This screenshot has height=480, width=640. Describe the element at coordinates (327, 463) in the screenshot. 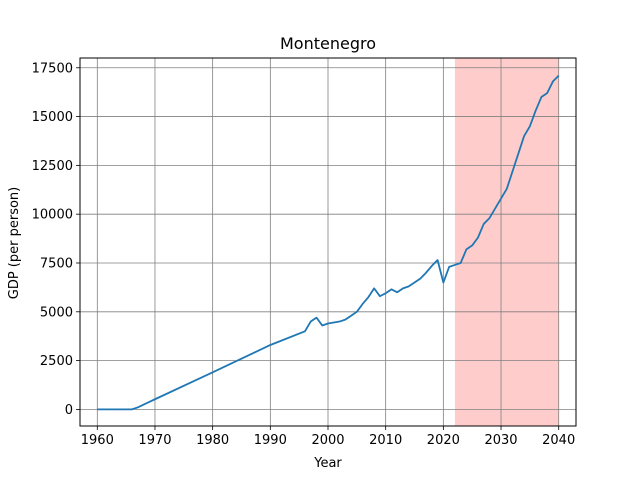

I see `x-axis-label: Year` at that location.